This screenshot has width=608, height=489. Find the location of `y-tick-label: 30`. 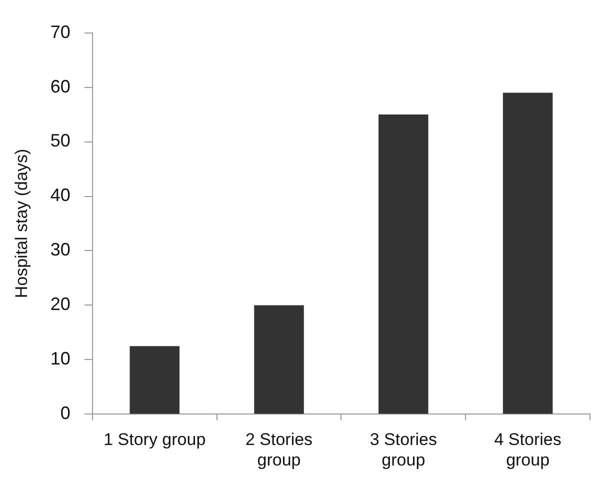

y-tick-label: 30 is located at coordinates (60, 250).